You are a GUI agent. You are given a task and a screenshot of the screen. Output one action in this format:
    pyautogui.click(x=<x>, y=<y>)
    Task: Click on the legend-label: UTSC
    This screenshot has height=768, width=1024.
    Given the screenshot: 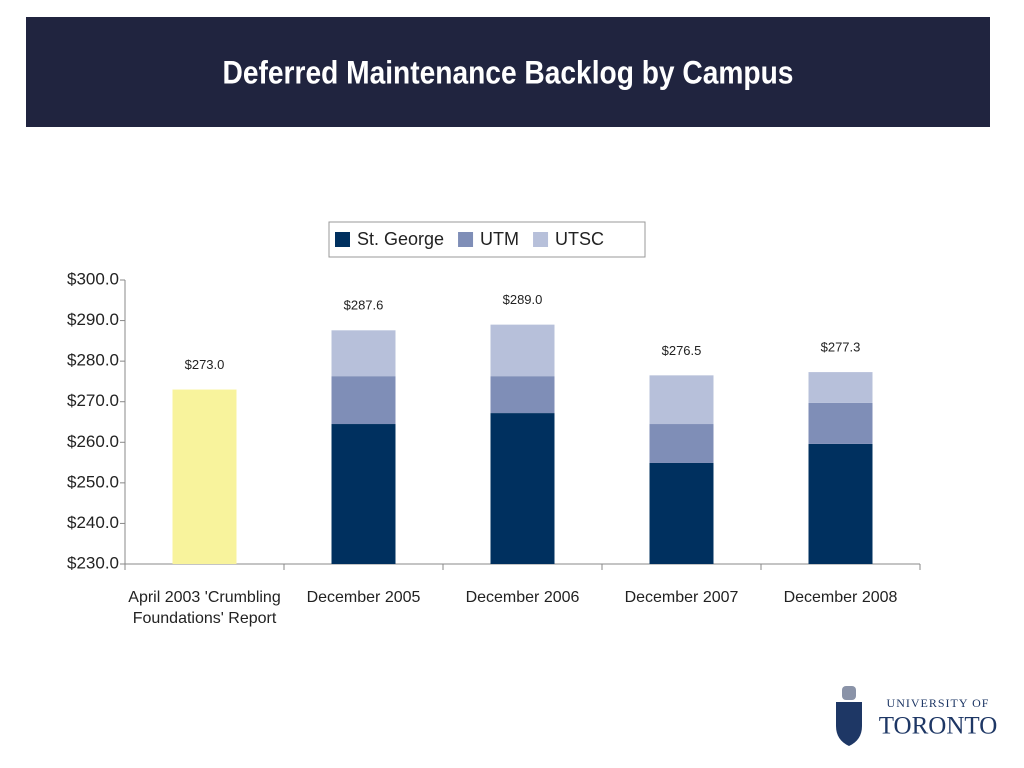 What is the action you would take?
    pyautogui.click(x=579, y=239)
    